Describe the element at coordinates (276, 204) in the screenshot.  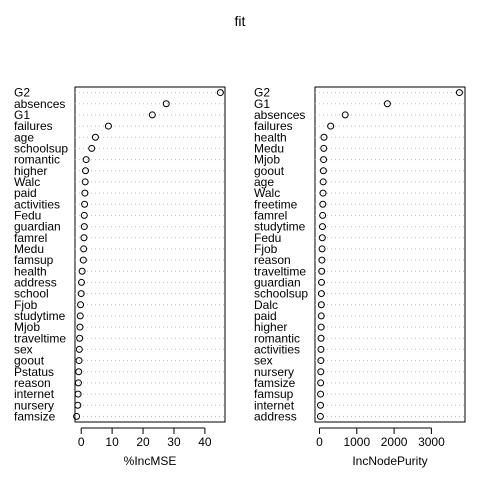
I see `variable-label: freetime` at that location.